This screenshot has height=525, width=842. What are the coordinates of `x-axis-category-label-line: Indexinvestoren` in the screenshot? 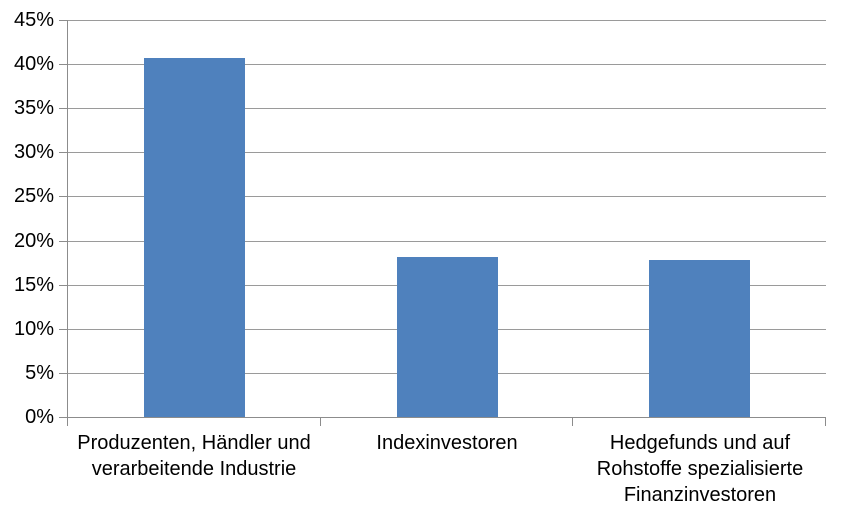 It's located at (447, 443).